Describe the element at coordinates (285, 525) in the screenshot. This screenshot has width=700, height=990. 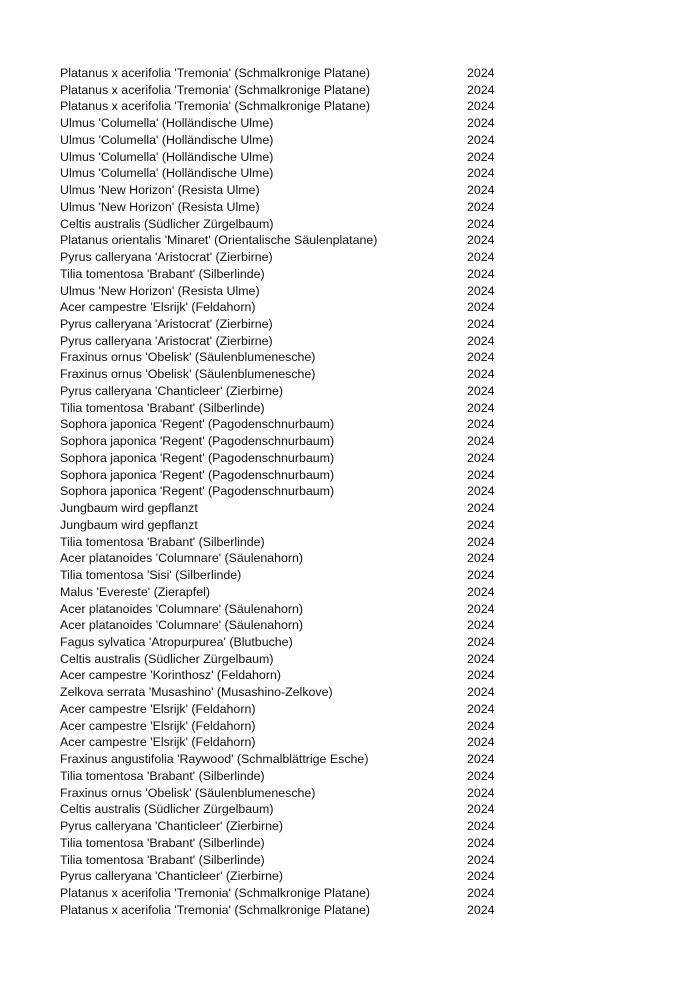
I see `table-row: Jungbaum wird gepflanzt 2024` at that location.